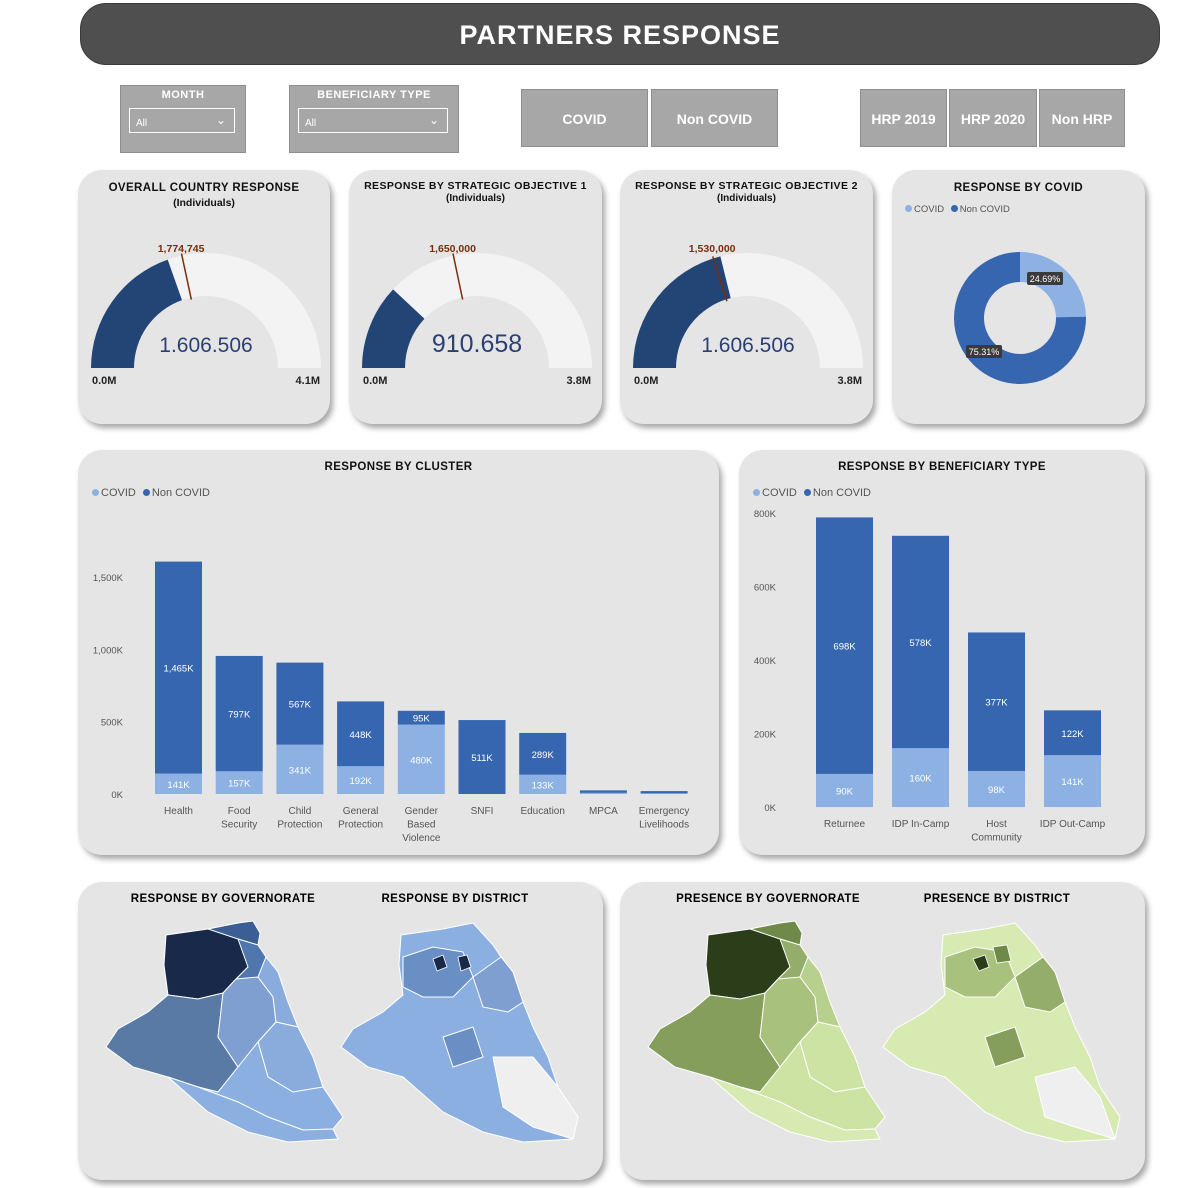 The height and width of the screenshot is (1188, 1188). Describe the element at coordinates (300, 770) in the screenshot. I see `bar-data-label: 341K` at that location.